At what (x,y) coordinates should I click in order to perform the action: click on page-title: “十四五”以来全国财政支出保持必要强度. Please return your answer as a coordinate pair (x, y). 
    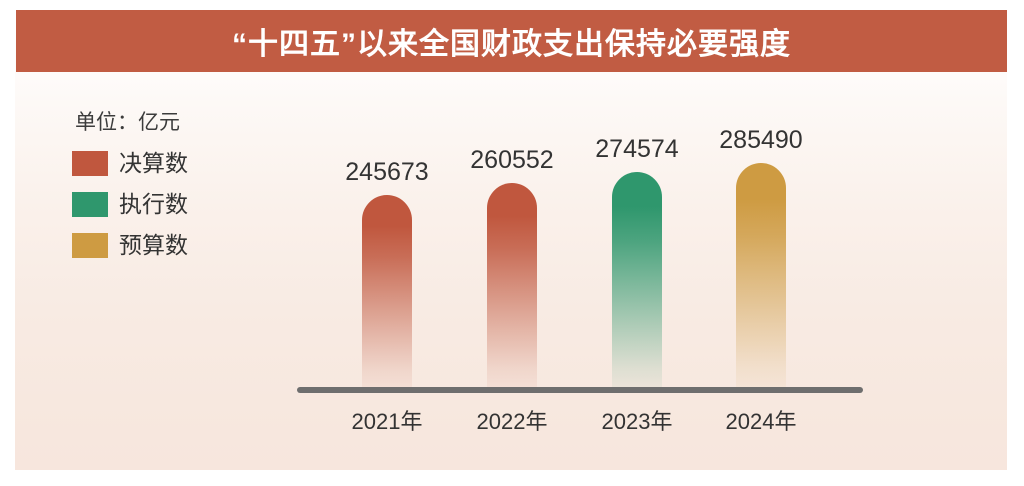
    Looking at the image, I should click on (511, 44).